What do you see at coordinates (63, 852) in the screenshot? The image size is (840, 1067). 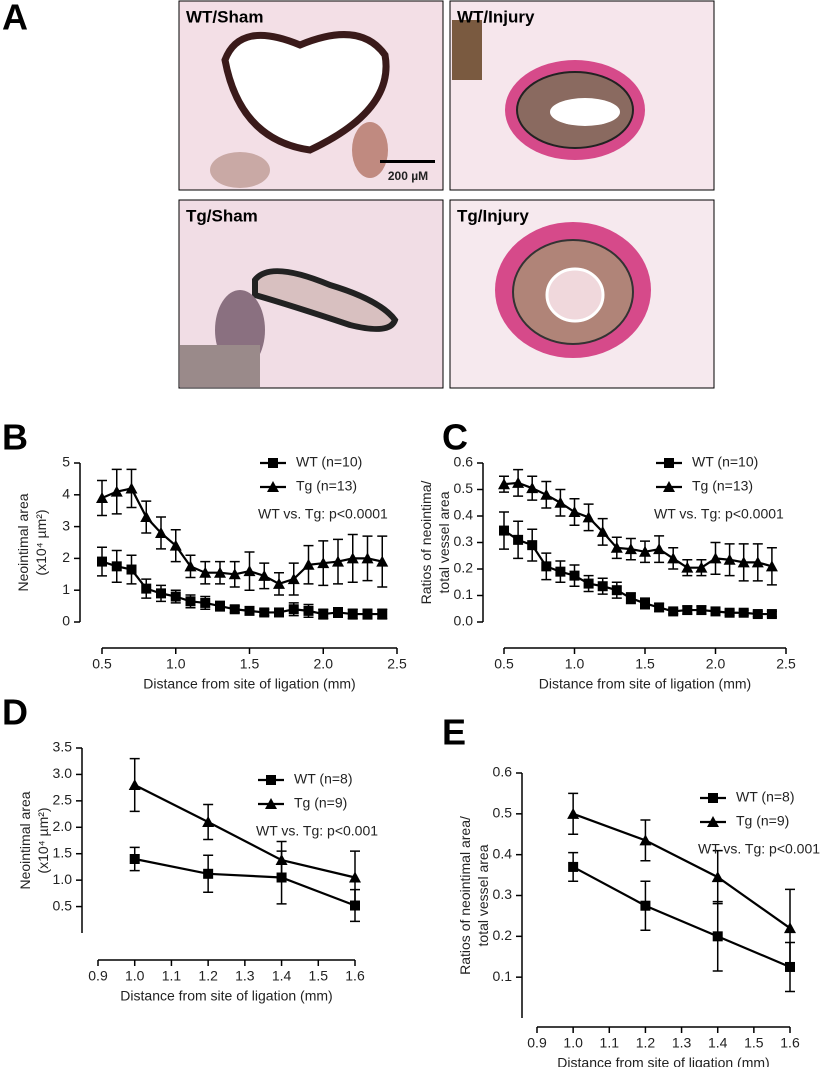 I see `y-tick-label: 1.5` at bounding box center [63, 852].